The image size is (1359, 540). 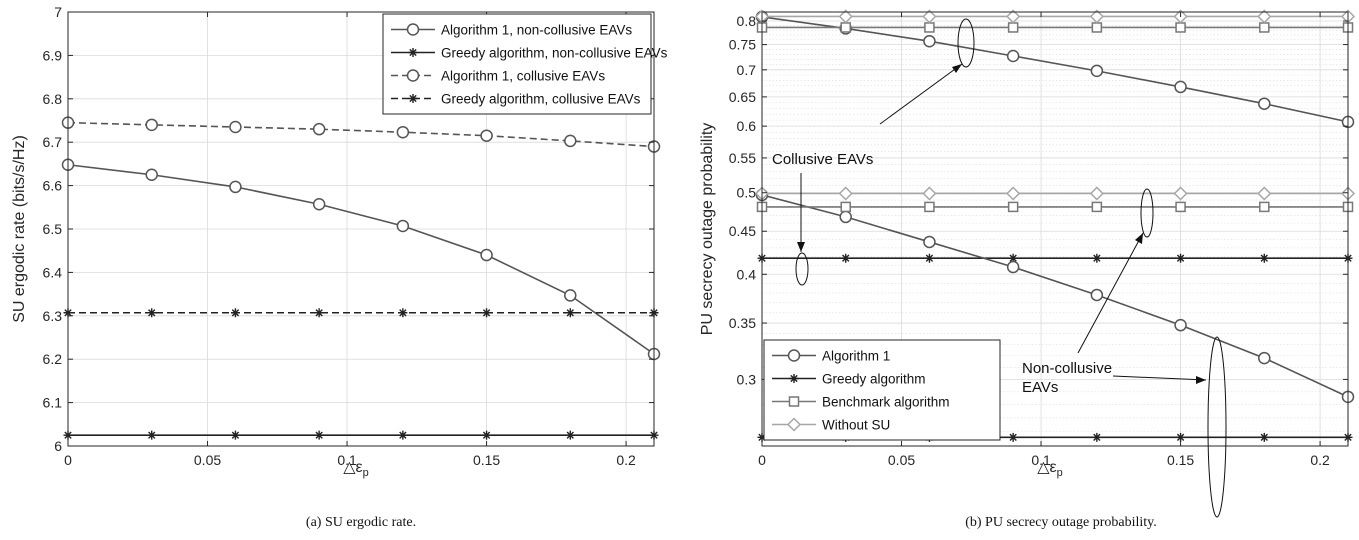 What do you see at coordinates (747, 70) in the screenshot?
I see `y-tick-label: 0.7` at bounding box center [747, 70].